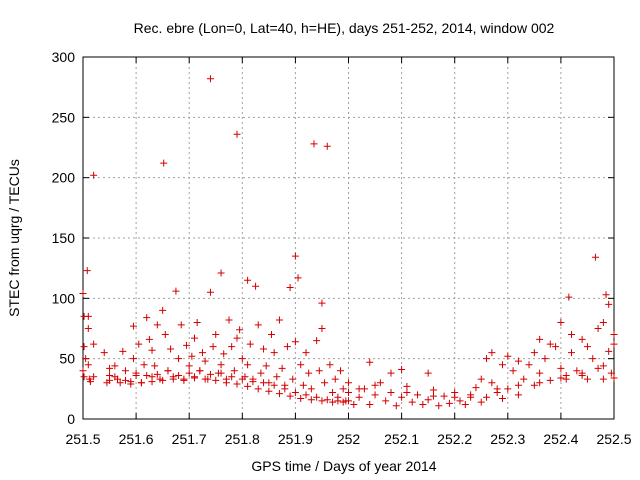 The width and height of the screenshot is (640, 480). What do you see at coordinates (295, 439) in the screenshot?
I see `x-tick-label: 251.9` at bounding box center [295, 439].